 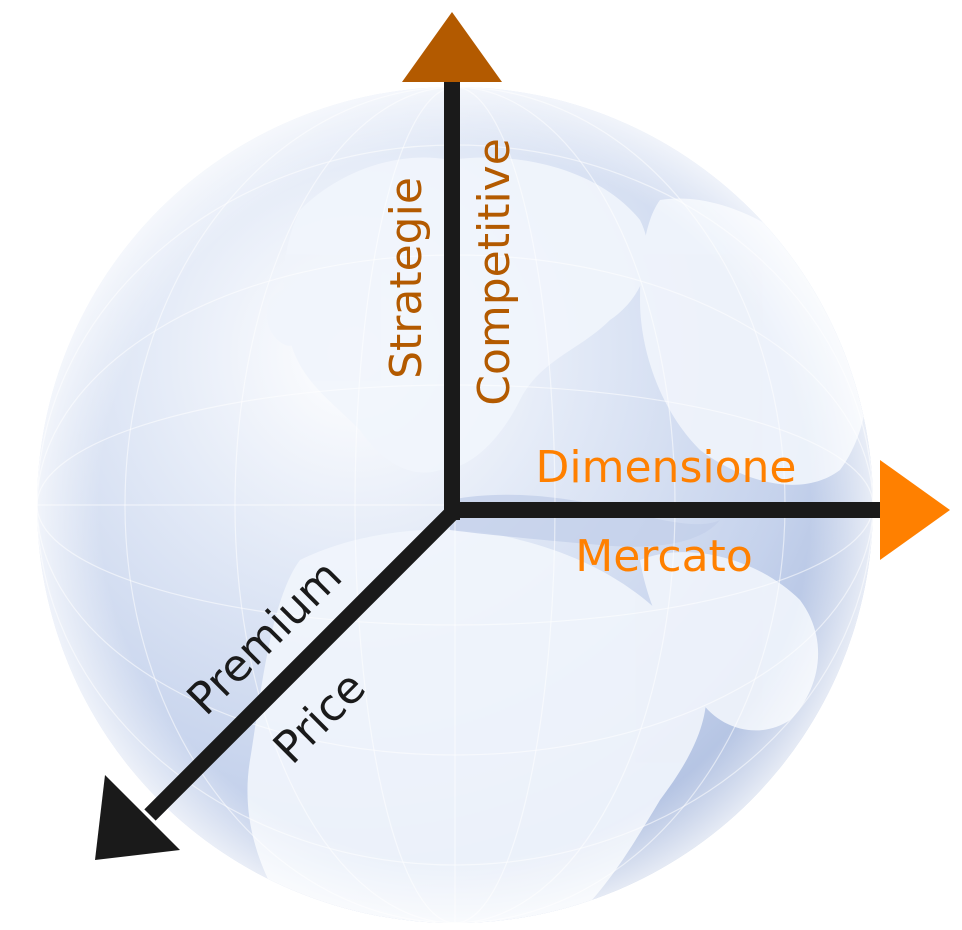 What do you see at coordinates (494, 272) in the screenshot?
I see `vertical-label-competitive: Competitive` at bounding box center [494, 272].